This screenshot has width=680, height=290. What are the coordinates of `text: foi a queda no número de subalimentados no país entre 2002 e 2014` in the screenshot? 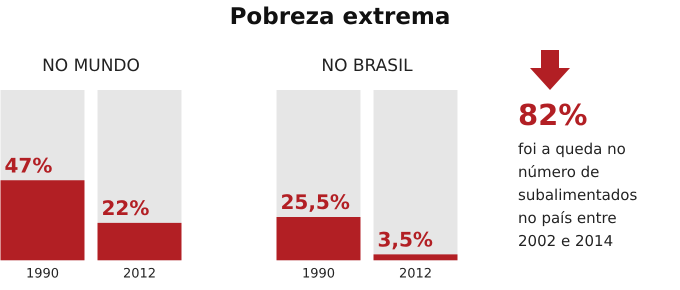 It's located at (578, 195).